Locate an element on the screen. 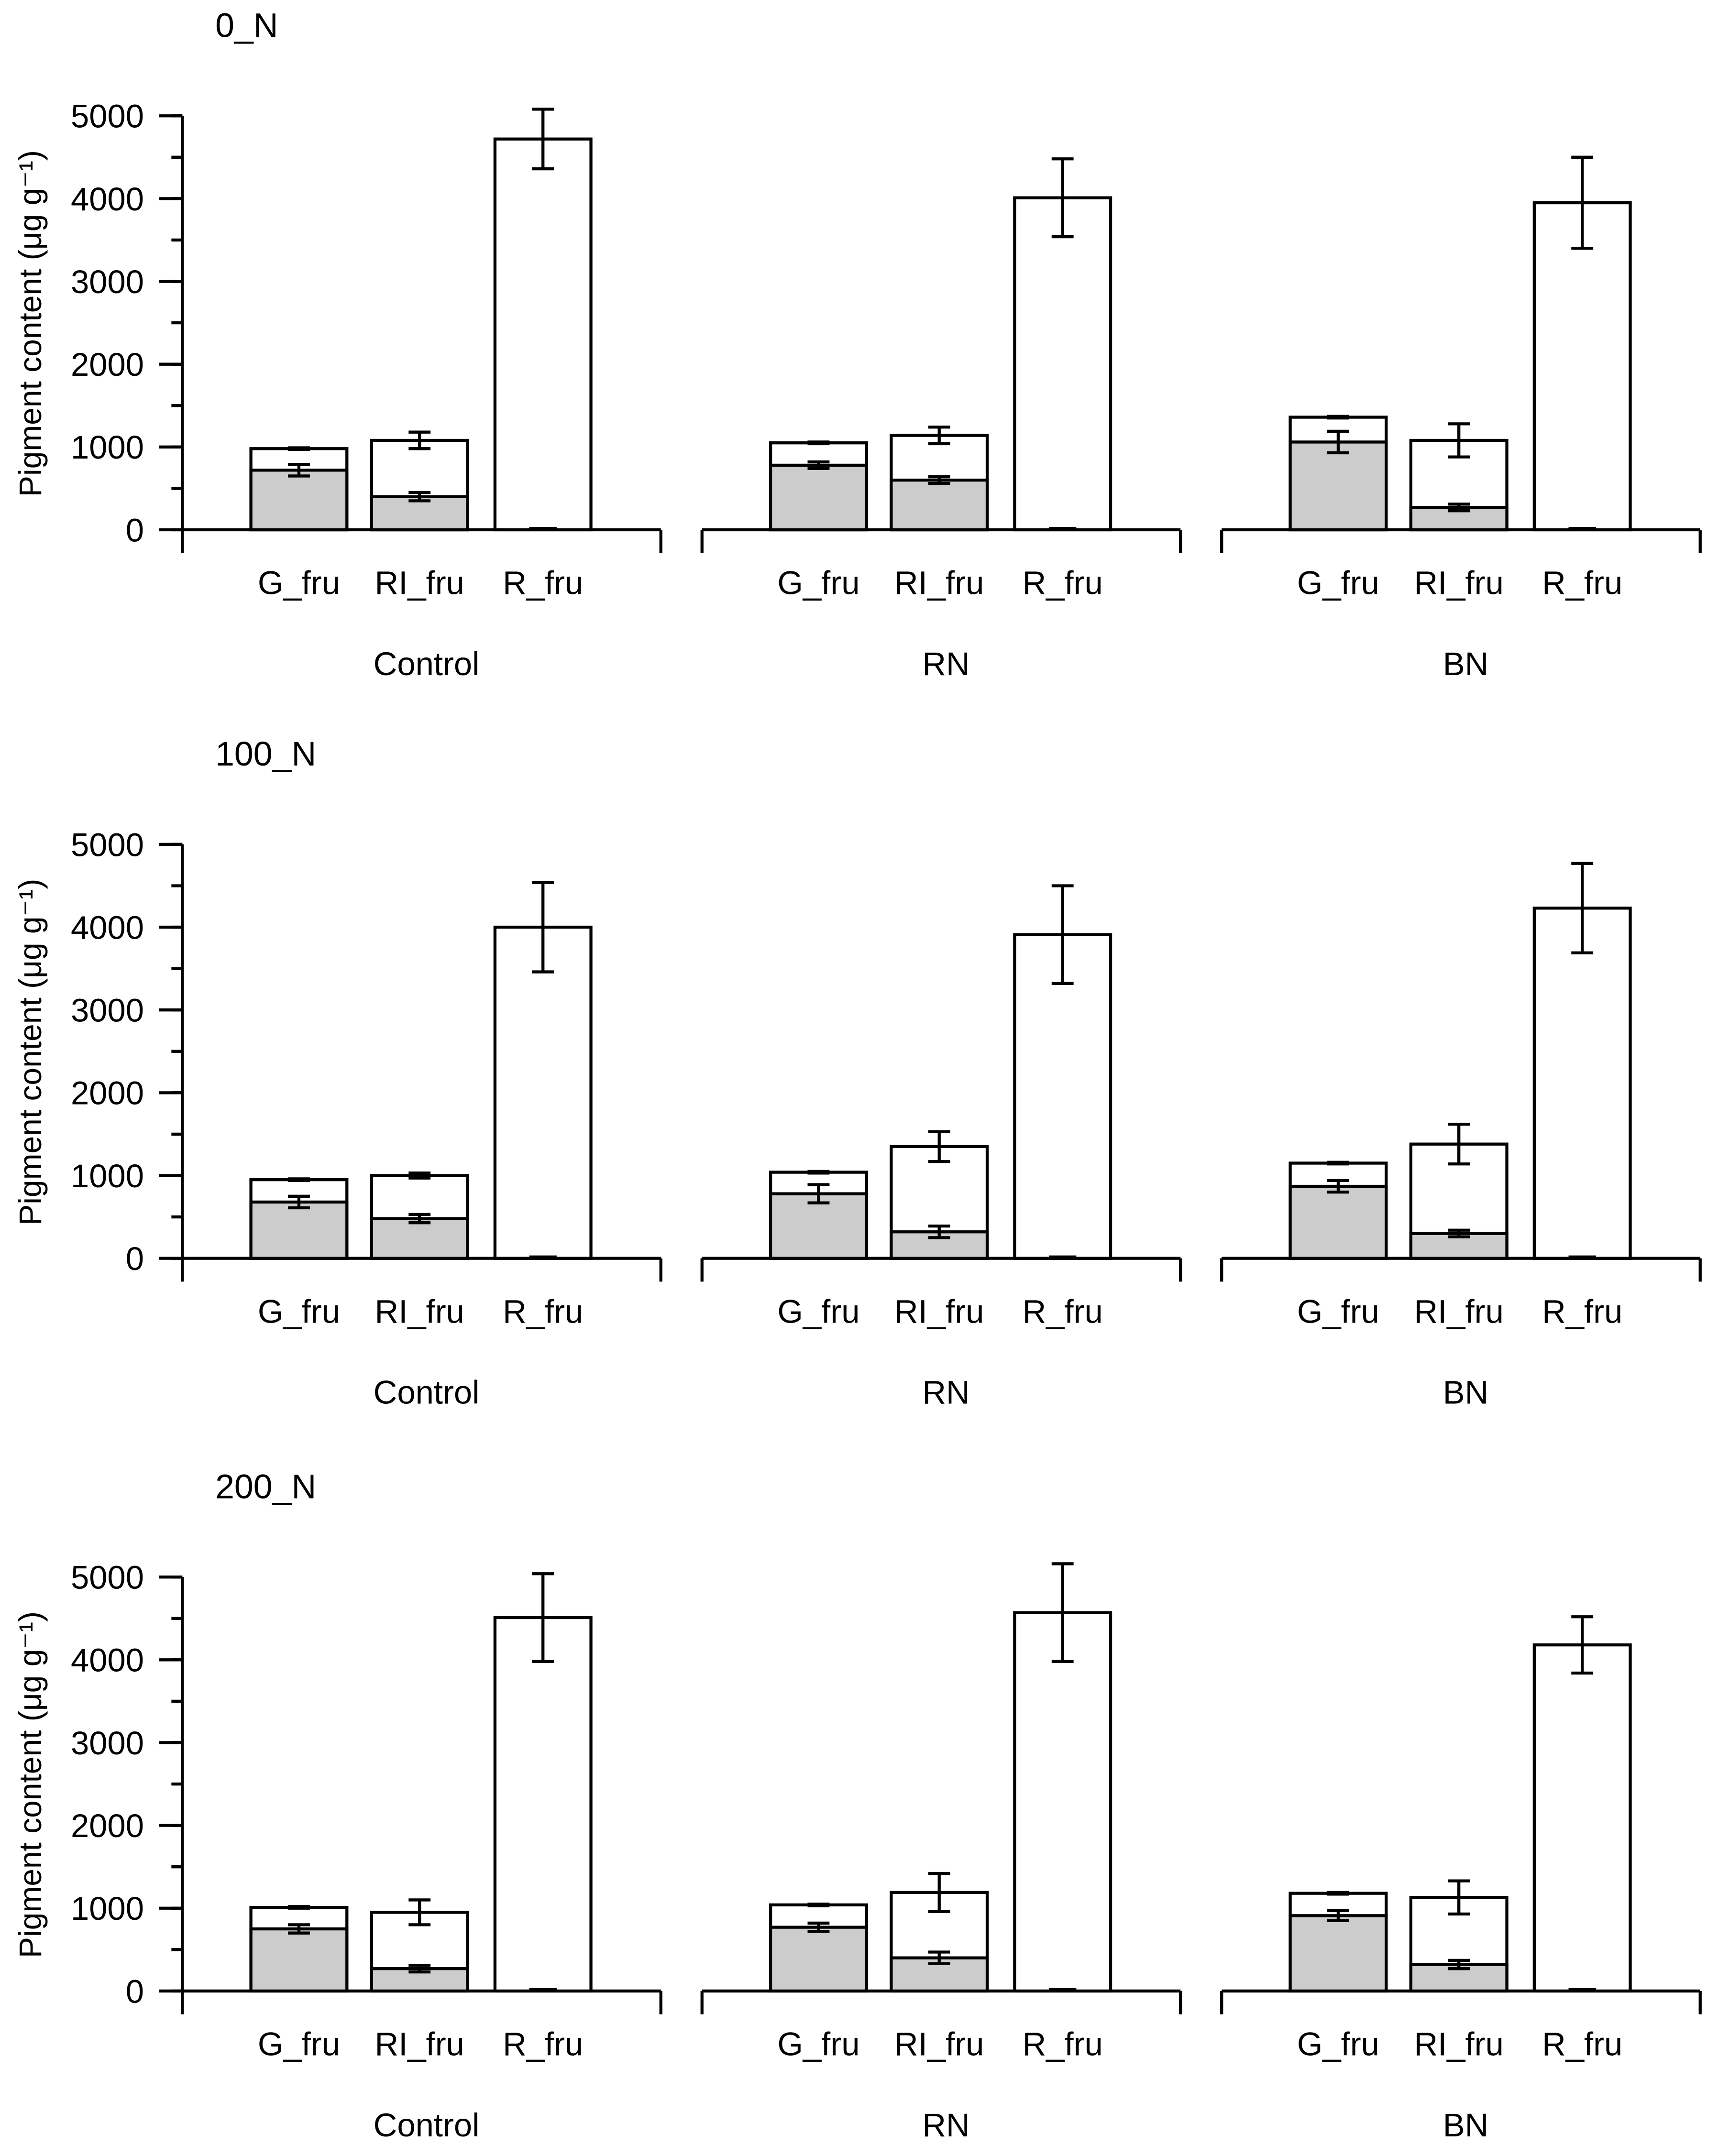  panel-title: 200_N is located at coordinates (265, 1486).